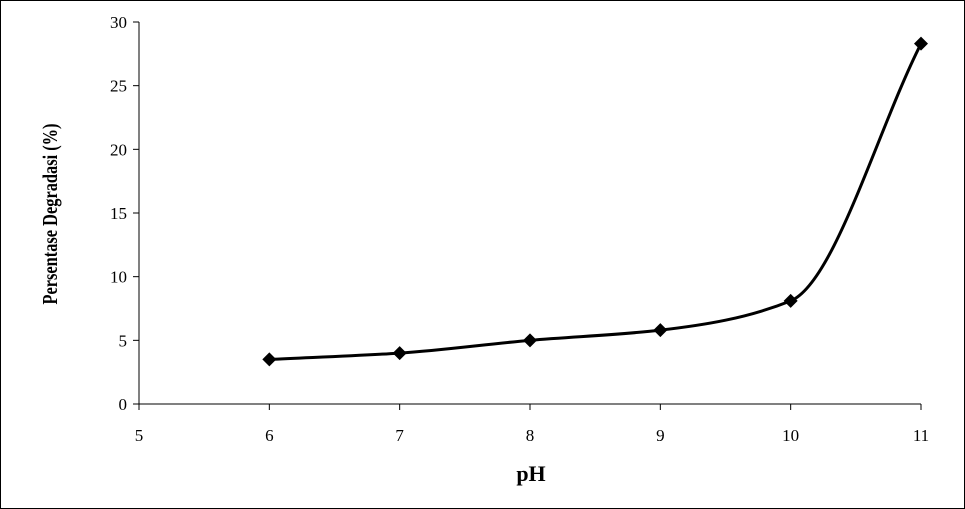 This screenshot has width=965, height=509. What do you see at coordinates (269, 435) in the screenshot?
I see `x-tick-label: 6` at bounding box center [269, 435].